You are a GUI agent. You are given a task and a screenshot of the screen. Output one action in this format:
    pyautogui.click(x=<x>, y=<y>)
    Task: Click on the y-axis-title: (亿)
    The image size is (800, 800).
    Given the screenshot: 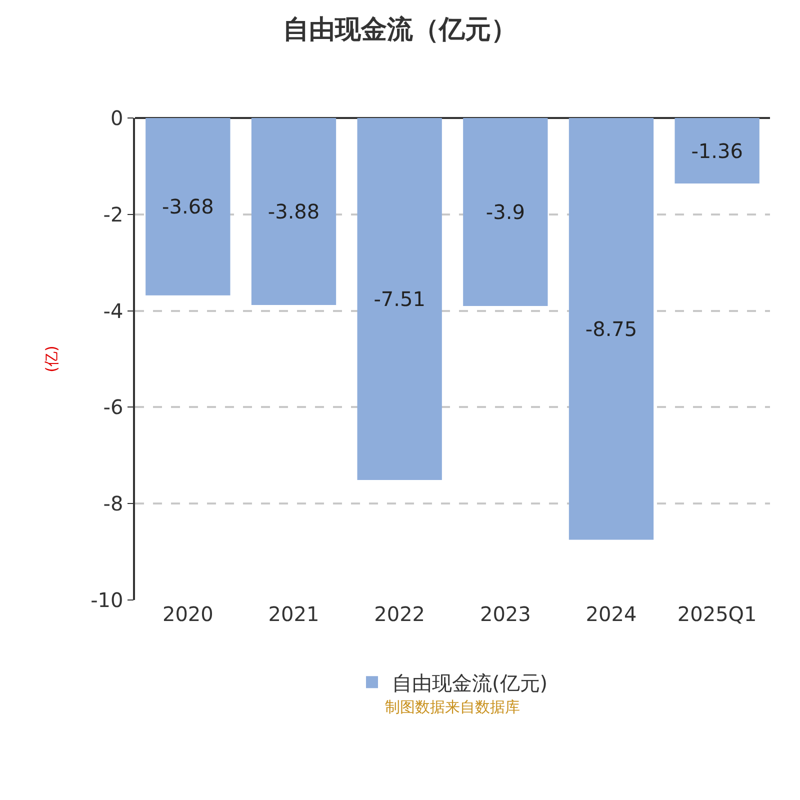 What is the action you would take?
    pyautogui.click(x=51, y=359)
    